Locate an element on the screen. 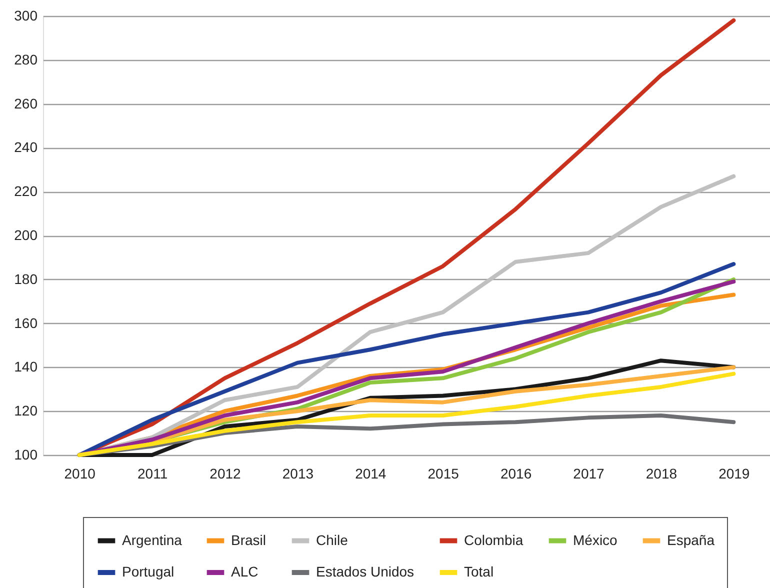 The height and width of the screenshot is (588, 770). legend-label: Estados Unidos is located at coordinates (365, 572).